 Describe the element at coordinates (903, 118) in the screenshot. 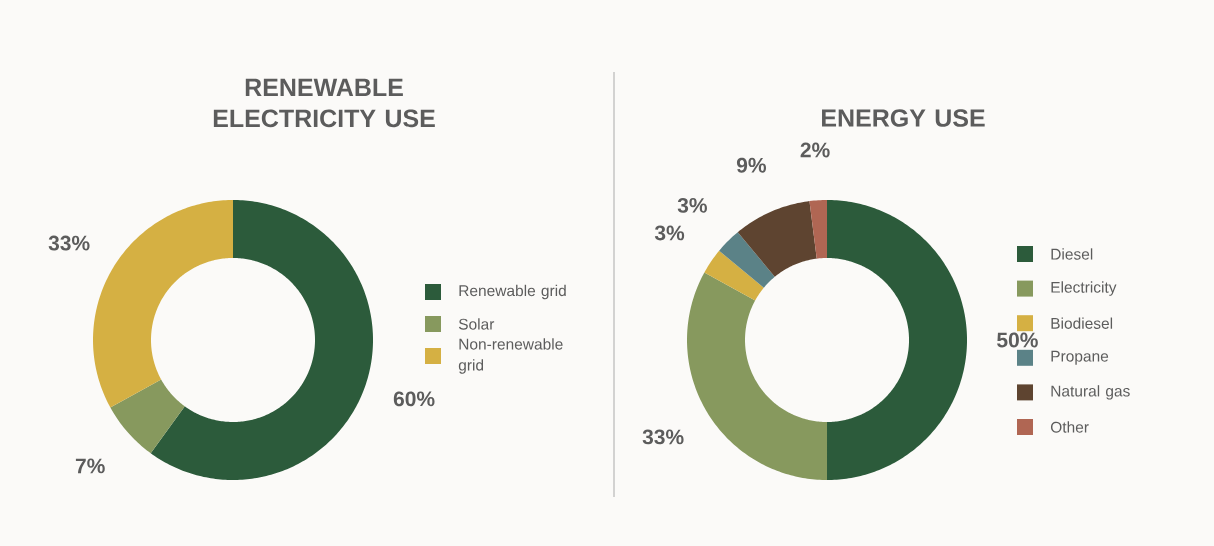

I see `chart-title: ENERGY USE` at that location.